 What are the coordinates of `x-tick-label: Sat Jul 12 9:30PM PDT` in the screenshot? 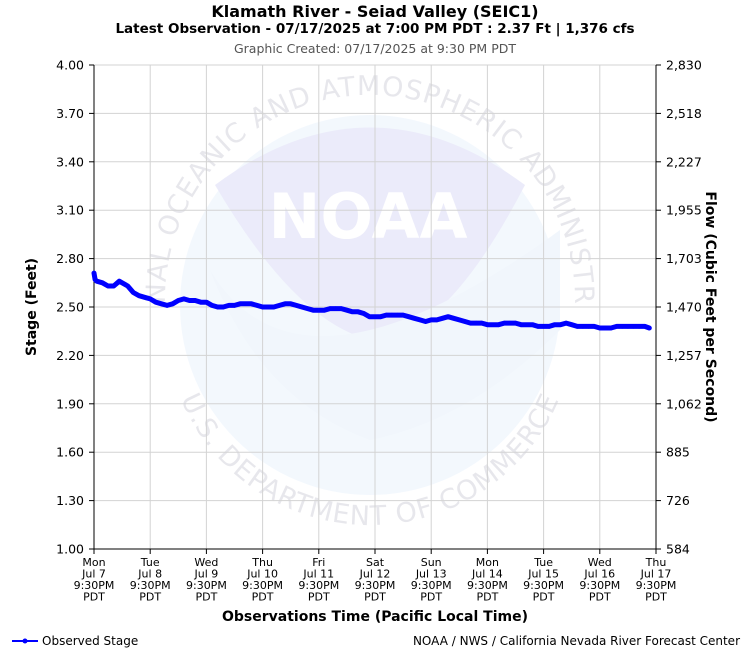 It's located at (375, 580).